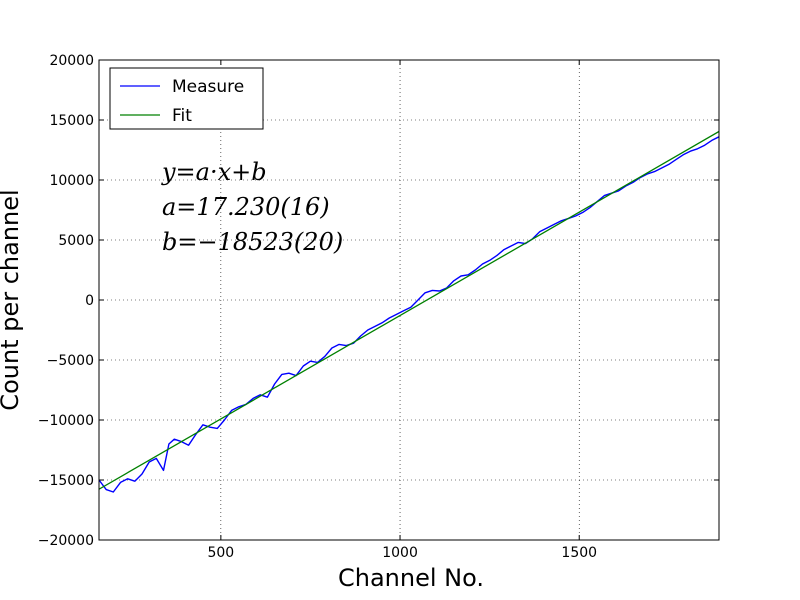 The image size is (800, 600). What do you see at coordinates (71, 121) in the screenshot?
I see `y-tick-label: 15000` at bounding box center [71, 121].